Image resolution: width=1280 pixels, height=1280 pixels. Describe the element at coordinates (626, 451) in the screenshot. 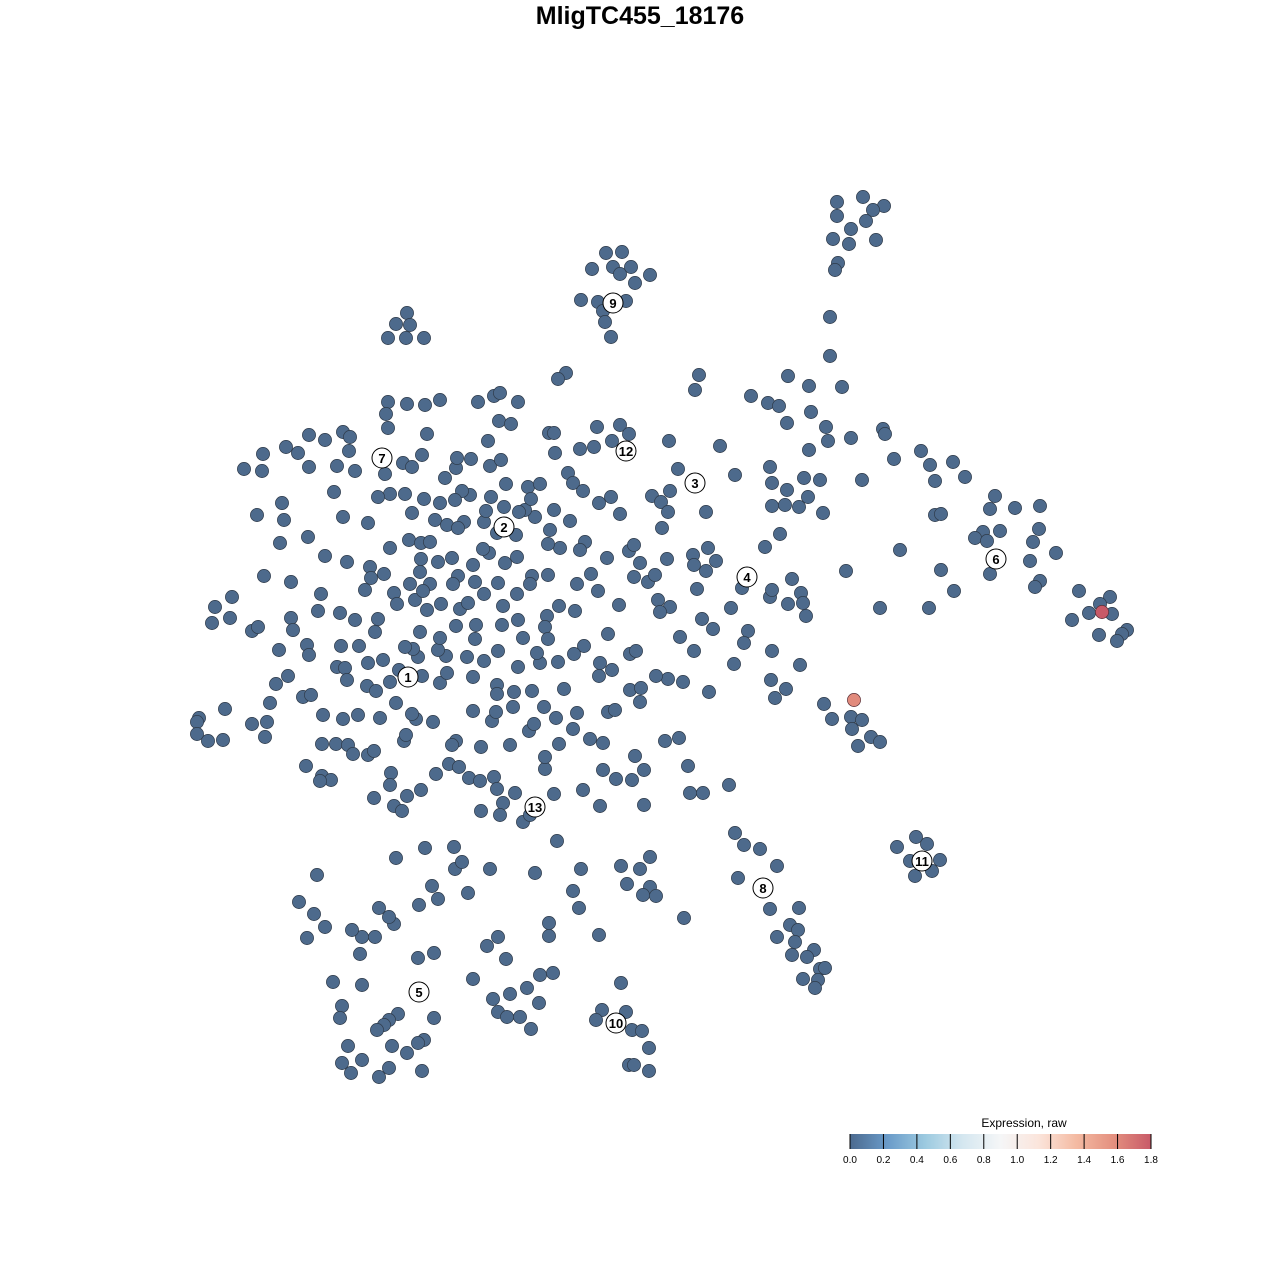

I see `cluster-label-text: 12` at that location.